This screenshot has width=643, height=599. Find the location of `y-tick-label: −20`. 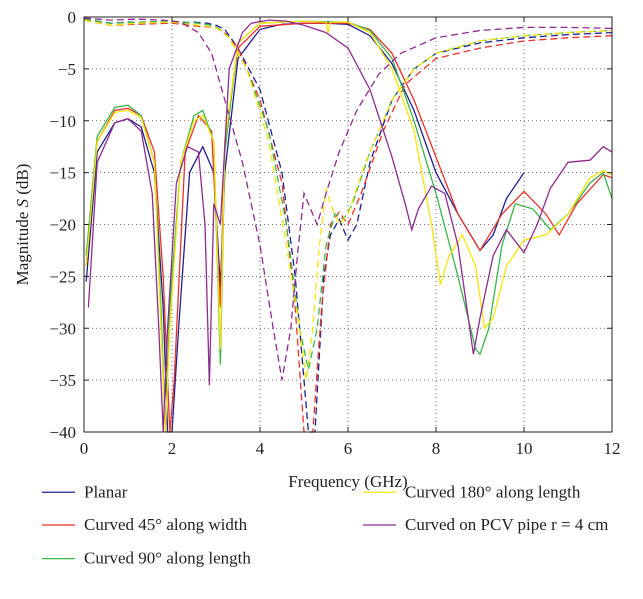

y-tick-label: −20 is located at coordinates (62, 225).